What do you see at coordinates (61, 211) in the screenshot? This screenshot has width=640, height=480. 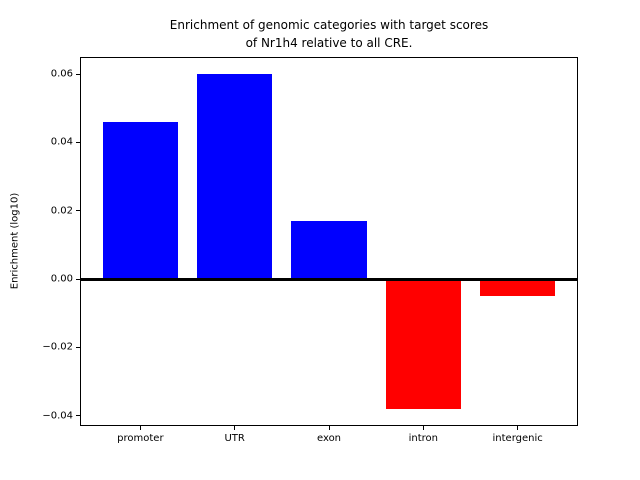 I see `y-tick-label: 0.02` at bounding box center [61, 211].